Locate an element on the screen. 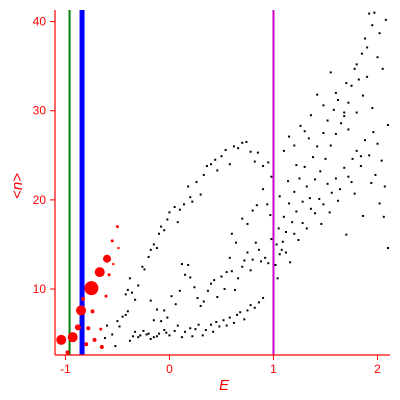 The height and width of the screenshot is (400, 400). y-tick-label: 10 is located at coordinates (40, 289).